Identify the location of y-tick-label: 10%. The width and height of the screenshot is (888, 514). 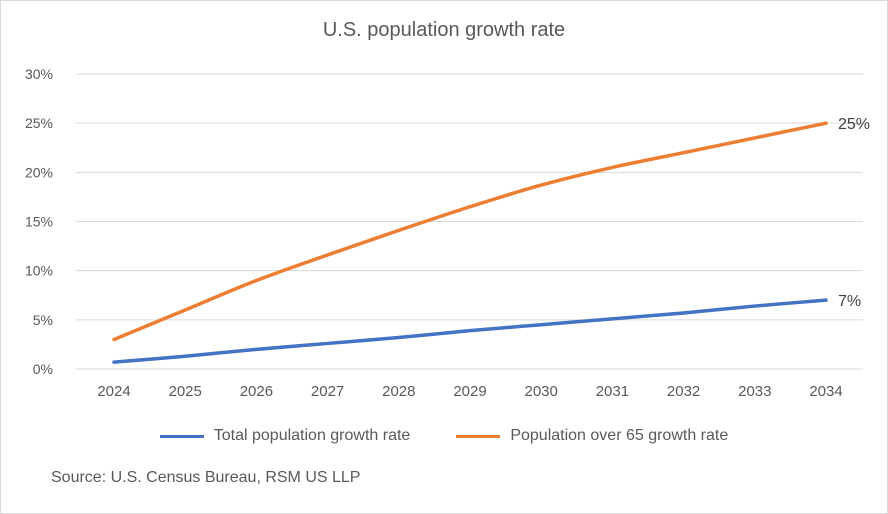
(39, 271).